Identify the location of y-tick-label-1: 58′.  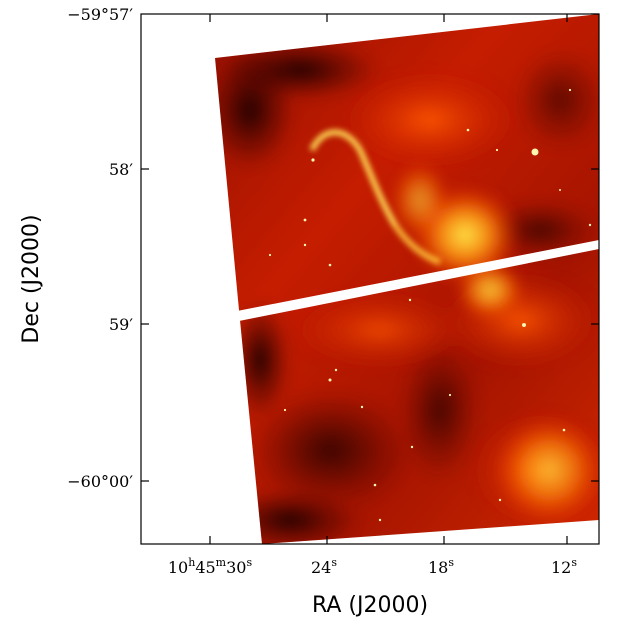
(121, 169).